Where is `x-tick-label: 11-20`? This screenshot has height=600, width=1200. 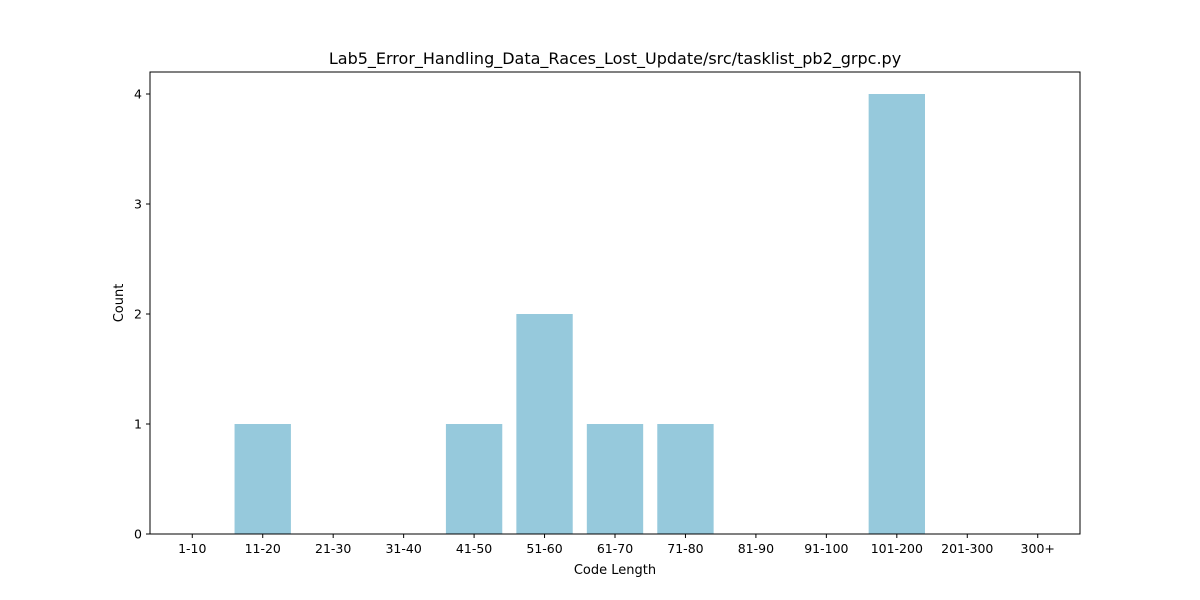 x-tick-label: 11-20 is located at coordinates (263, 548).